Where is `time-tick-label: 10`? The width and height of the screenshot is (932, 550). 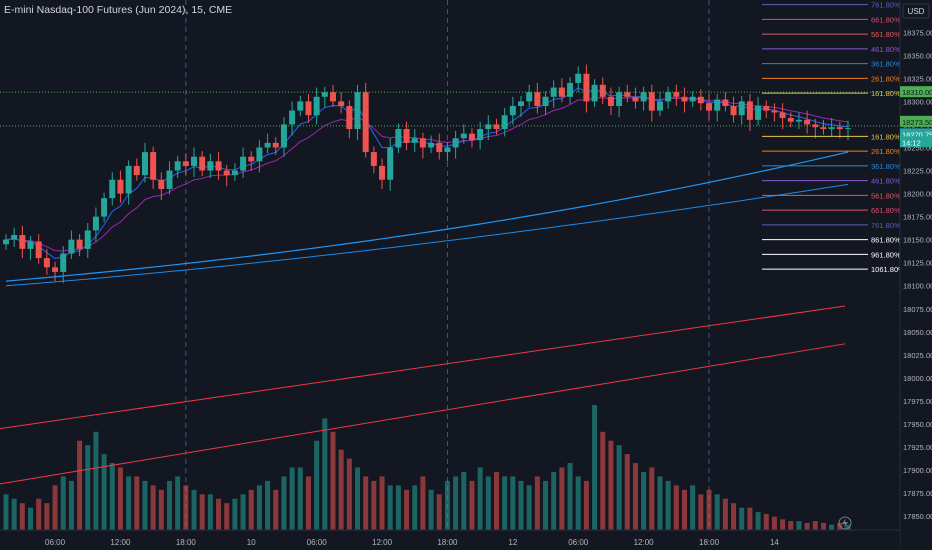
time-tick-label: 10 is located at coordinates (251, 542).